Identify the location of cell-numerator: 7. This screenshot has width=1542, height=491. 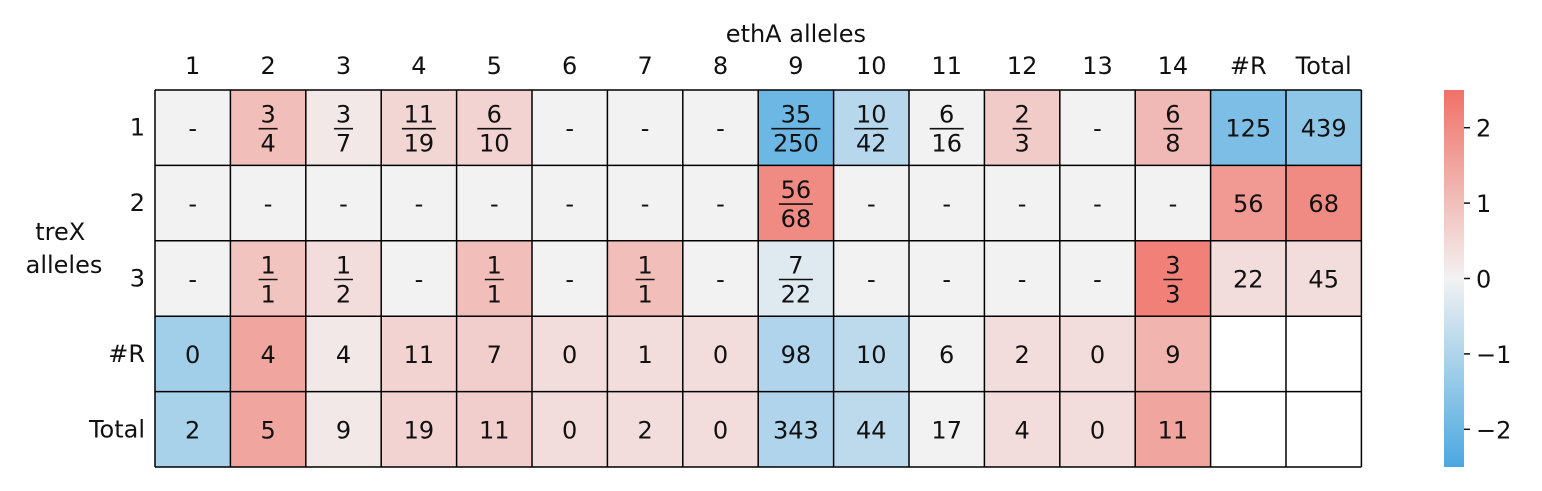
(795, 266).